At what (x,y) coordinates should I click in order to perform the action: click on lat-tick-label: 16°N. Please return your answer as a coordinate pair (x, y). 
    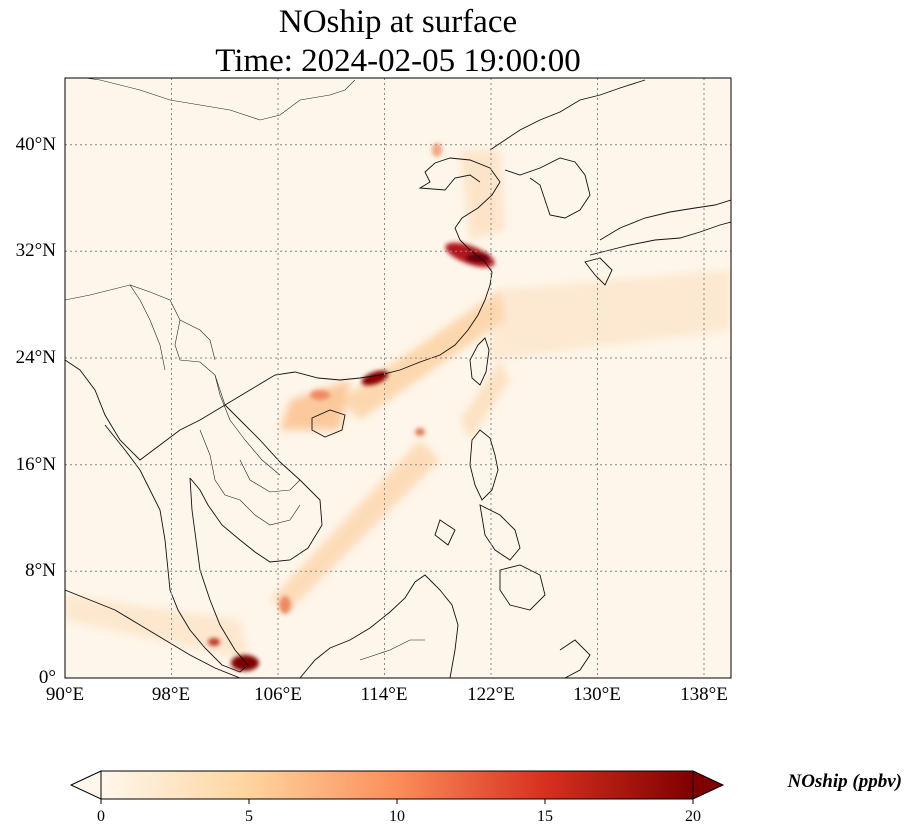
    Looking at the image, I should click on (35, 464).